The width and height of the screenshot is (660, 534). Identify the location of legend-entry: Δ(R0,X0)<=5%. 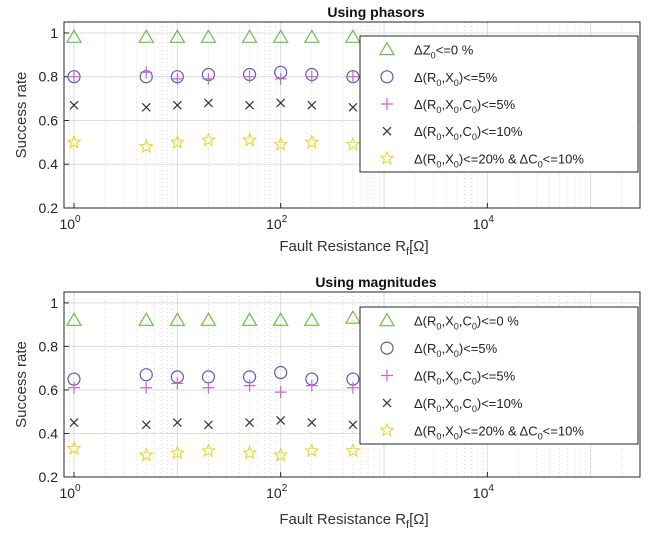
(439, 79).